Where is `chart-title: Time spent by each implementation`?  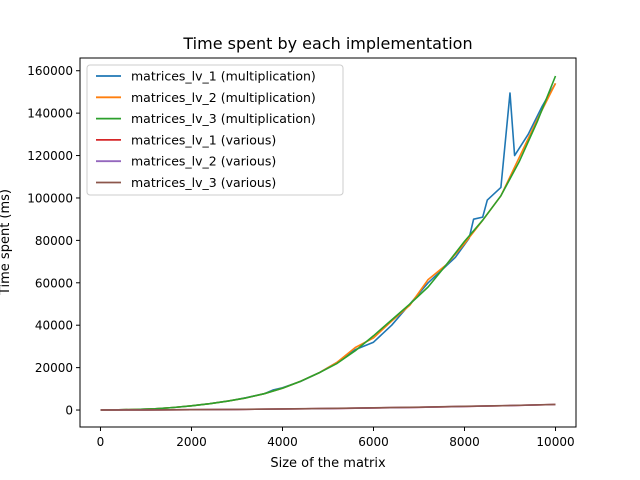 chart-title: Time spent by each implementation is located at coordinates (327, 43).